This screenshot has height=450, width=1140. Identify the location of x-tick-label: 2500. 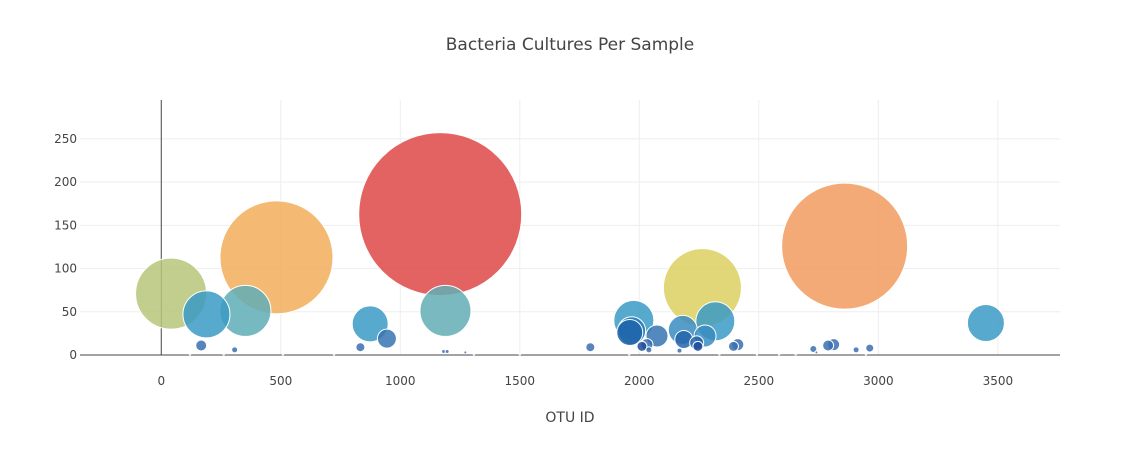
(759, 381).